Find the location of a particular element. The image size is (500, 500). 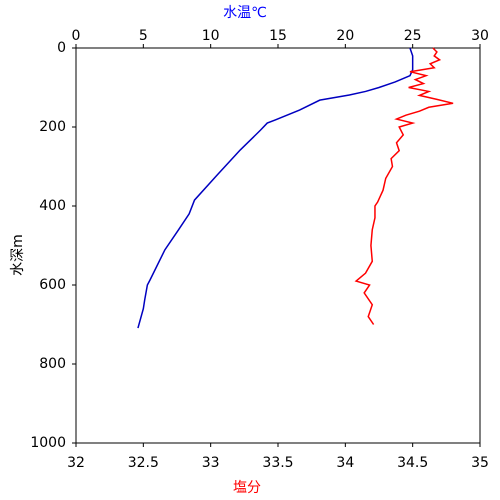

x2-axis-title: 塩分 is located at coordinates (247, 488).